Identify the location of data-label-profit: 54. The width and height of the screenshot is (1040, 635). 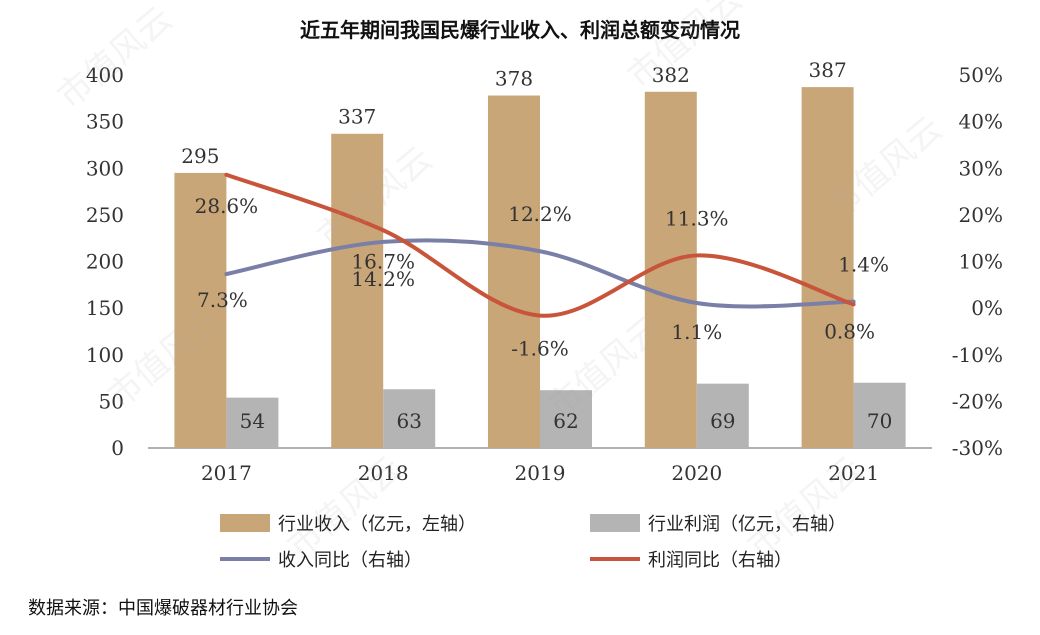
(252, 421).